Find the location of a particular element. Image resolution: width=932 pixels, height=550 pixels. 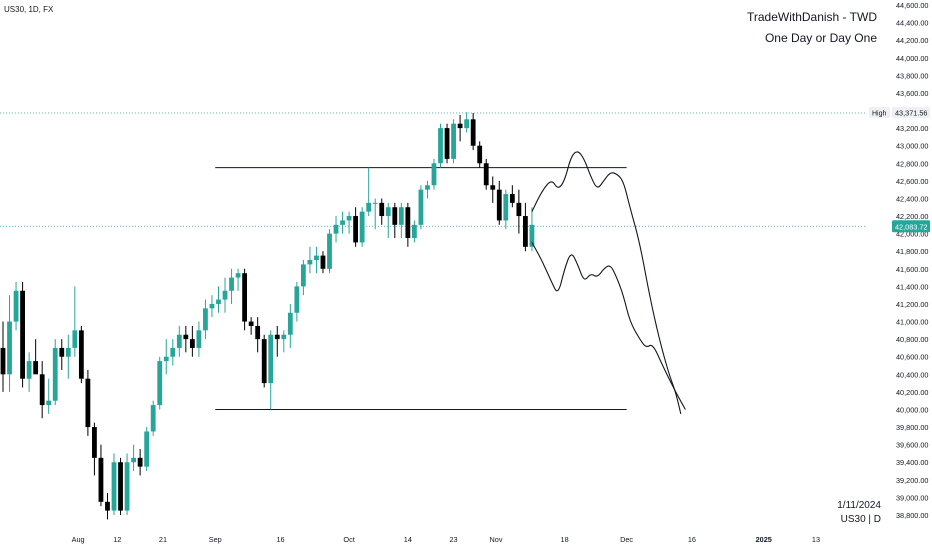

high-tag-label: High is located at coordinates (879, 114).